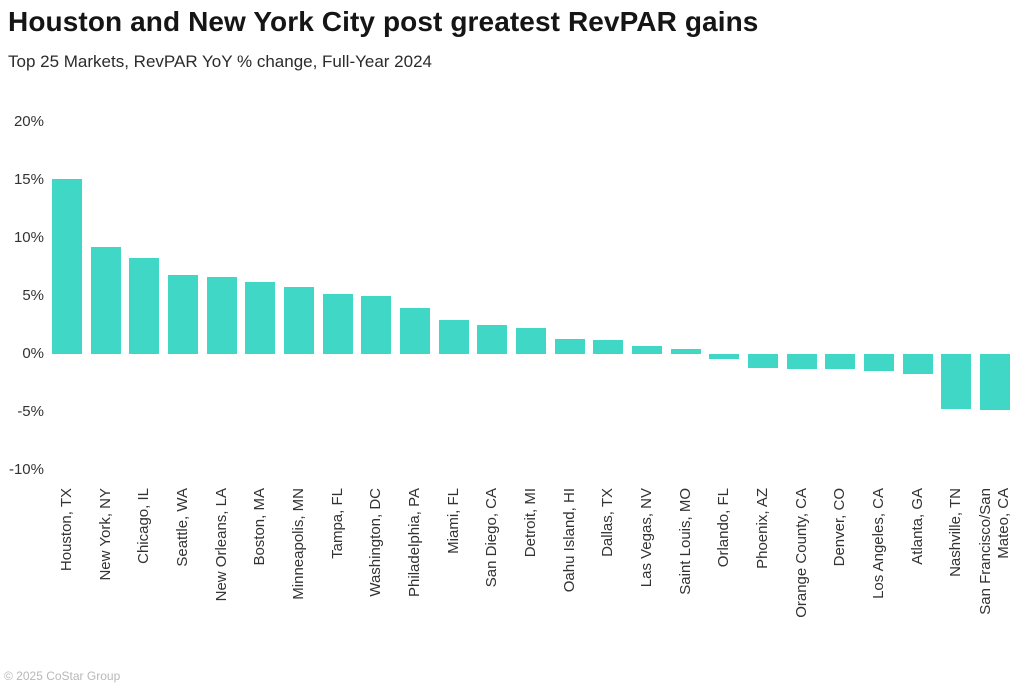 The height and width of the screenshot is (693, 1024). What do you see at coordinates (724, 528) in the screenshot?
I see `x-axis-category-label: Orlando, FL` at bounding box center [724, 528].